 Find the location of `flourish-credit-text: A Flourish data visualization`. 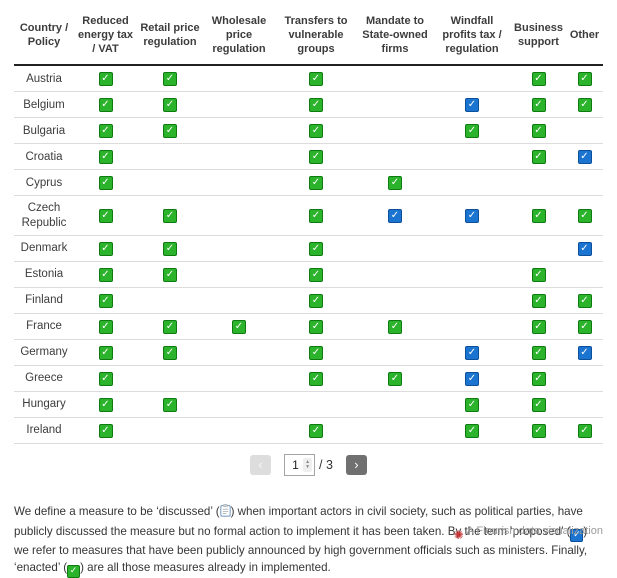

flourish-credit-text: A Flourish data visualization is located at coordinates (534, 531).